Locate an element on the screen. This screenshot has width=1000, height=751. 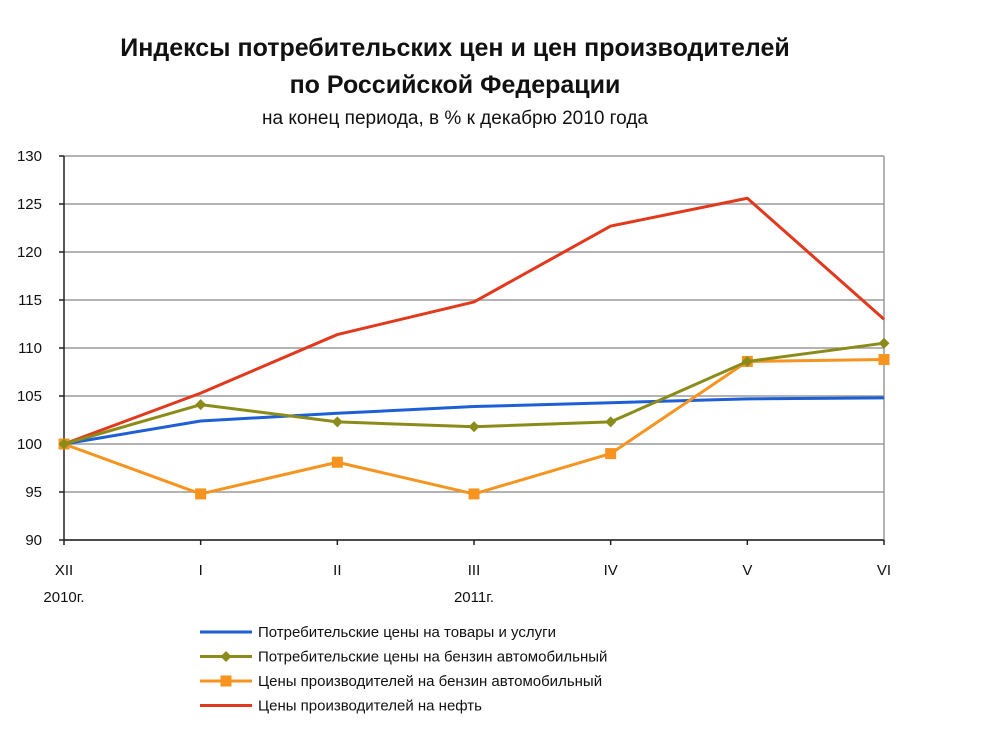
y-tick-label: 130 is located at coordinates (29, 156).